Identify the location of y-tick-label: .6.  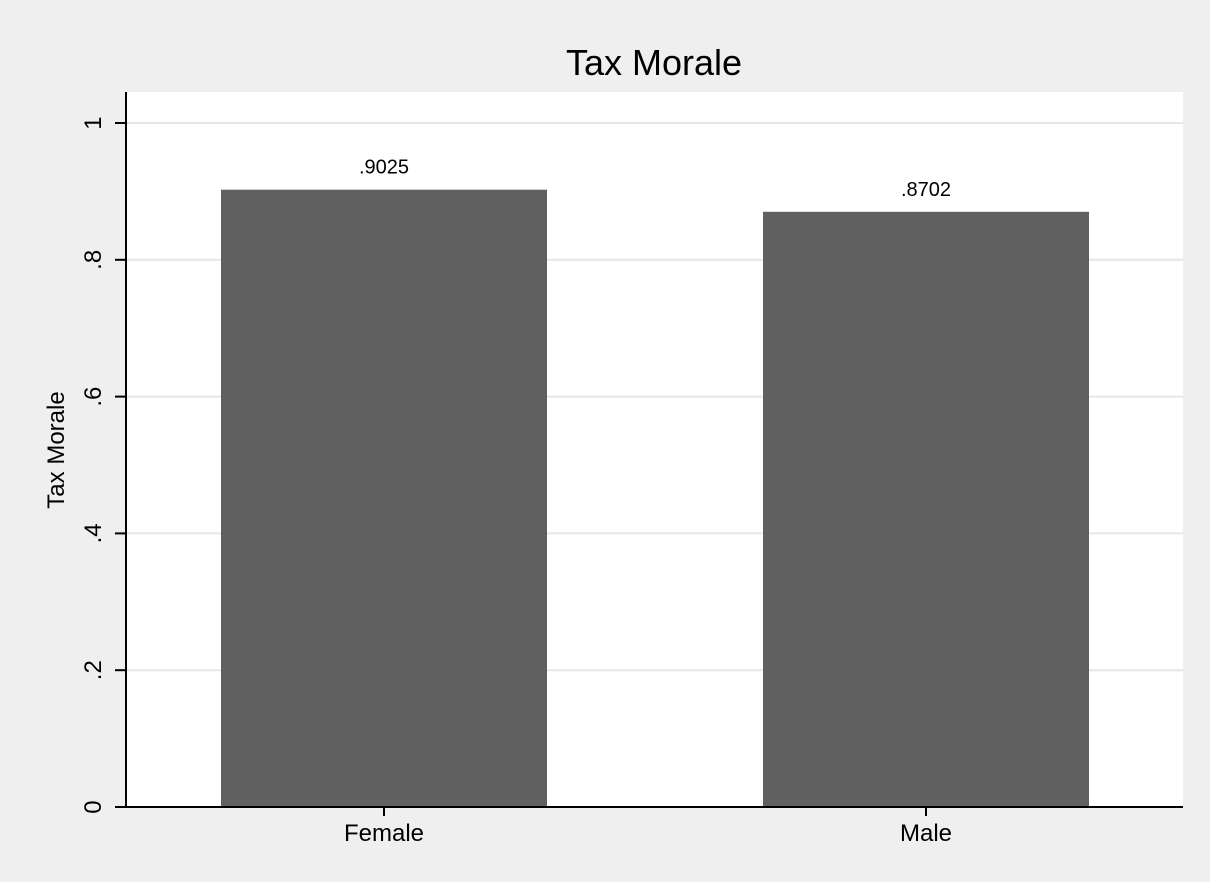
(93, 397).